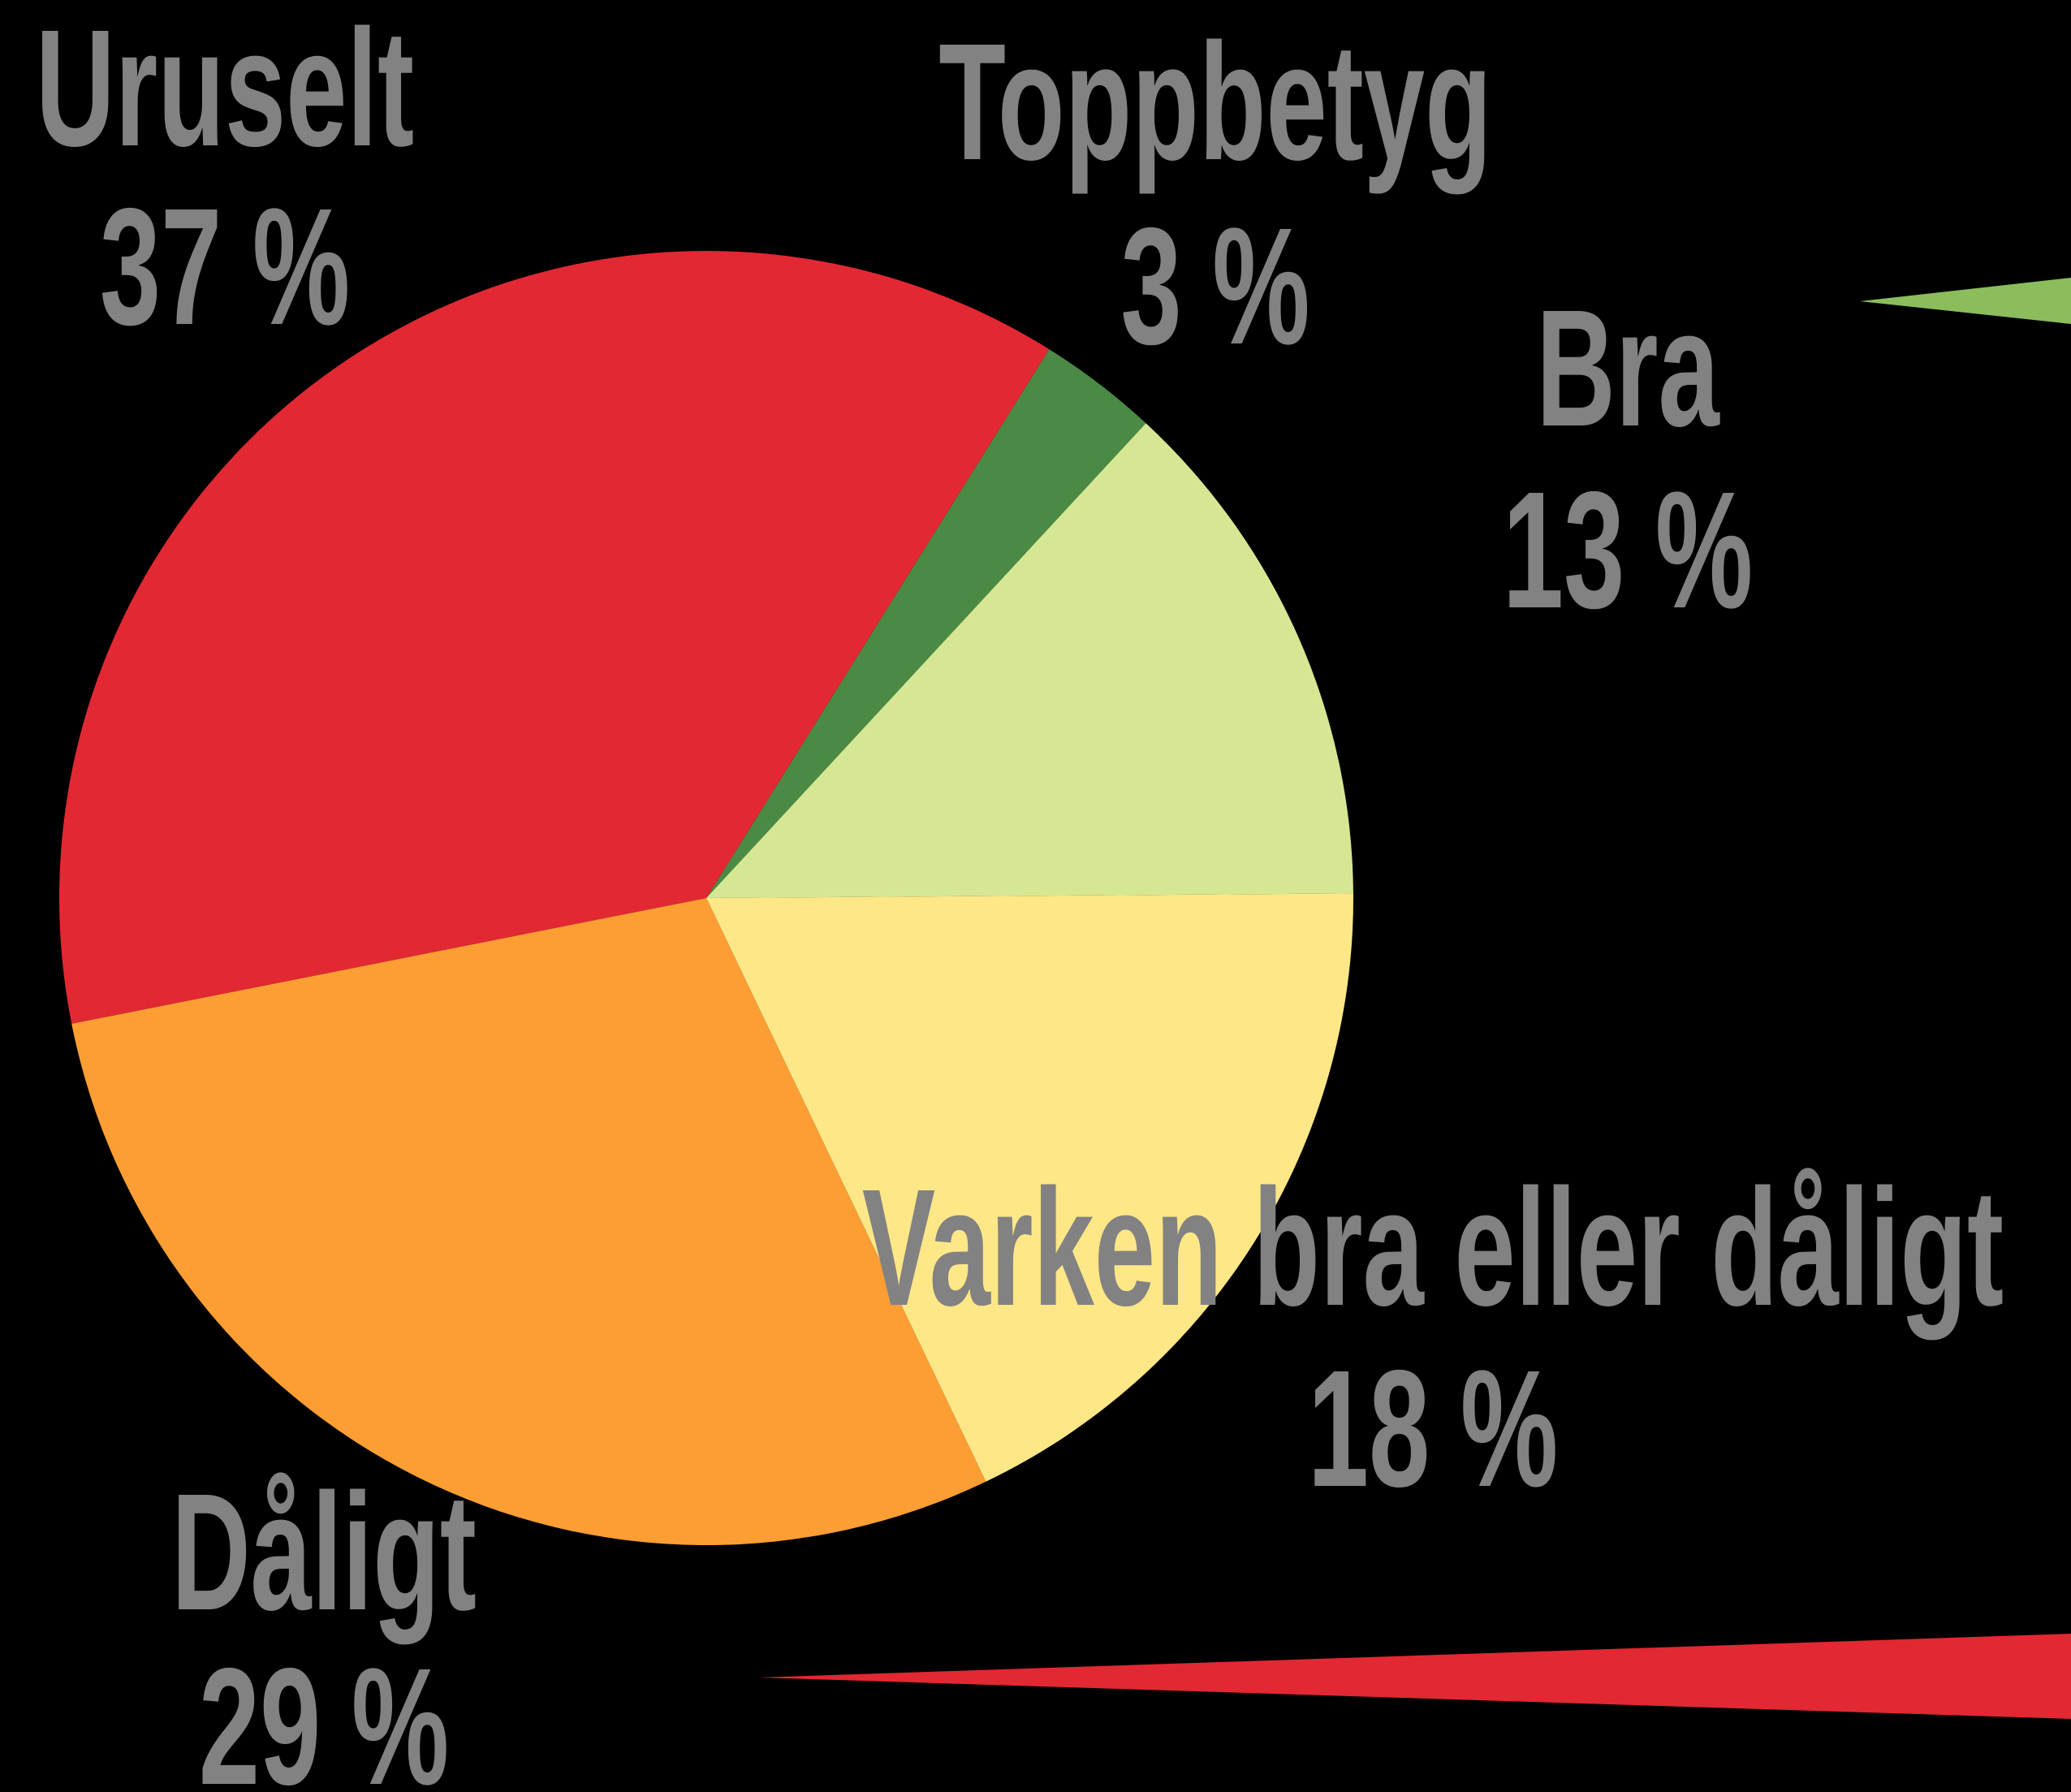 Image resolution: width=2071 pixels, height=1792 pixels. I want to click on value-label: 3 %, so click(1214, 286).